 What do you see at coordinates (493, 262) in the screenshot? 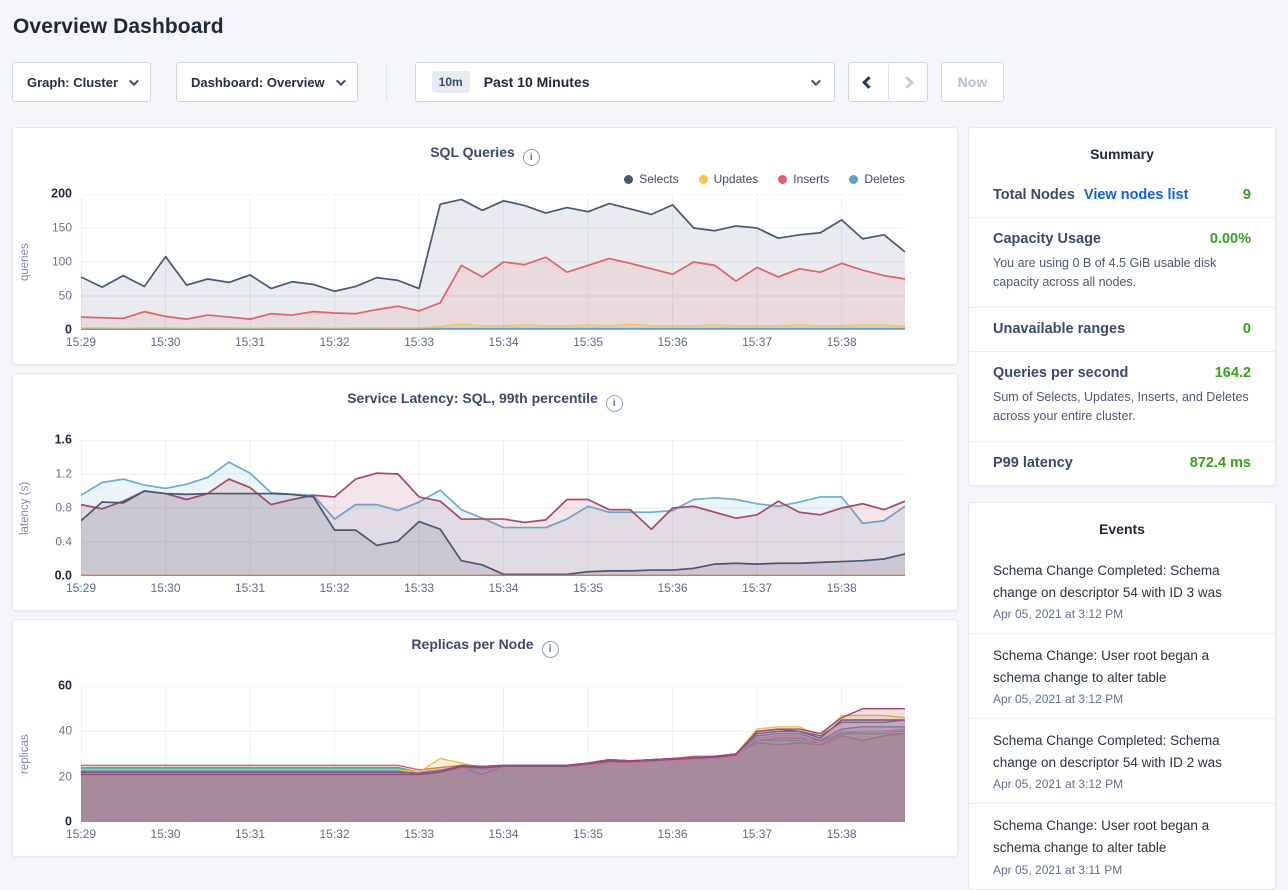
I see `sql-queries-plot` at bounding box center [493, 262].